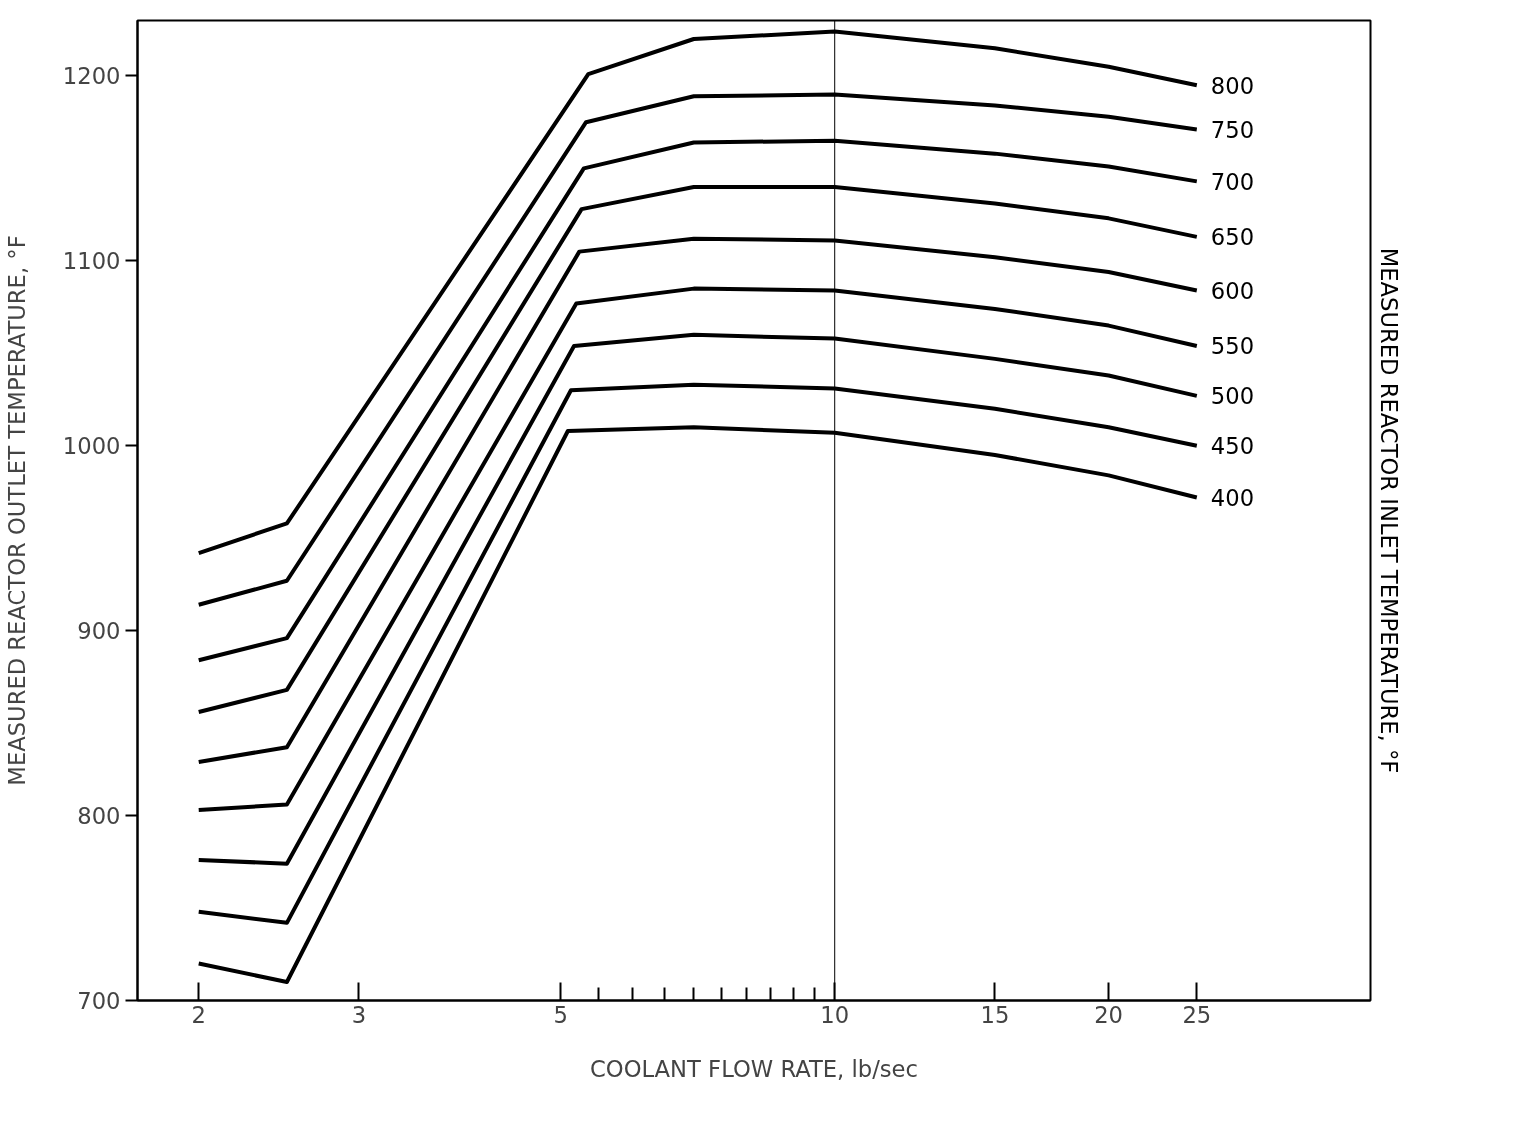 This screenshot has height=1136, width=1519. Describe the element at coordinates (1232, 130) in the screenshot. I see `series-label: 750` at that location.